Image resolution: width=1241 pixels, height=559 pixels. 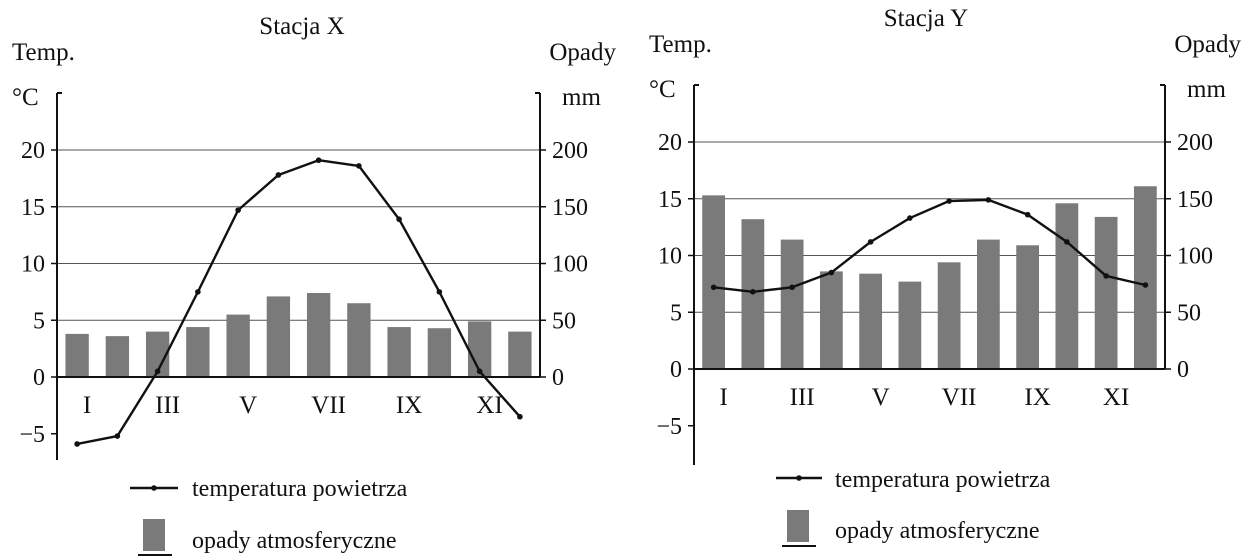 I want to click on temperature-line, so click(x=929, y=246).